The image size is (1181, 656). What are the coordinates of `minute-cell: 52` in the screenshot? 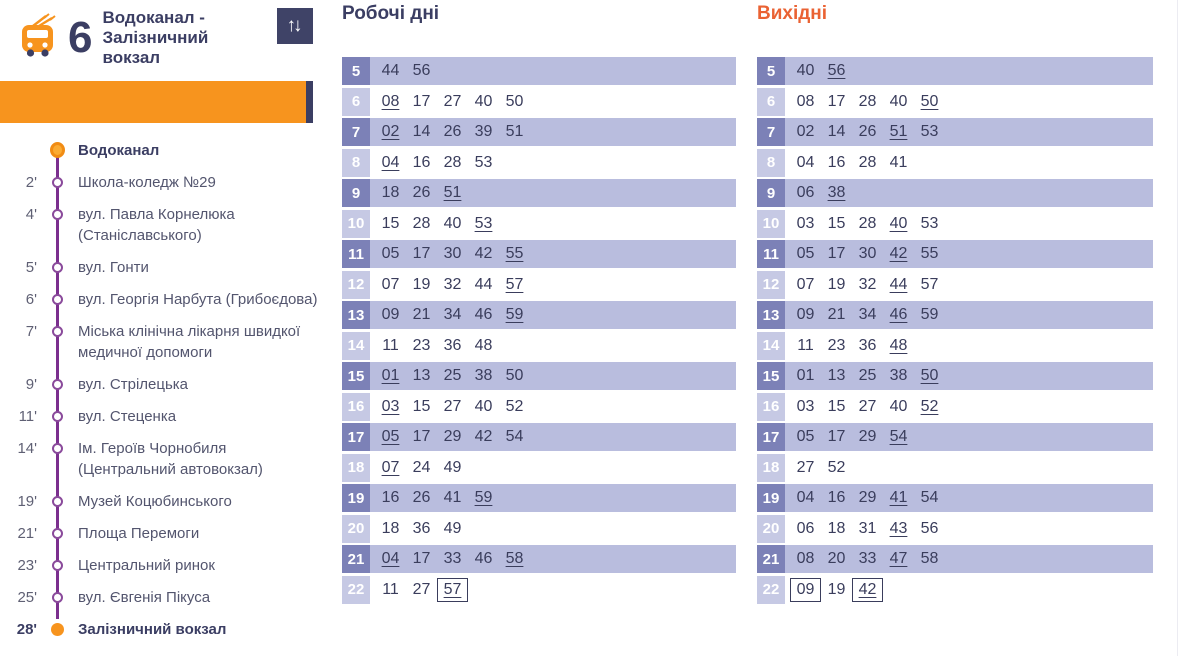 It's located at (514, 406).